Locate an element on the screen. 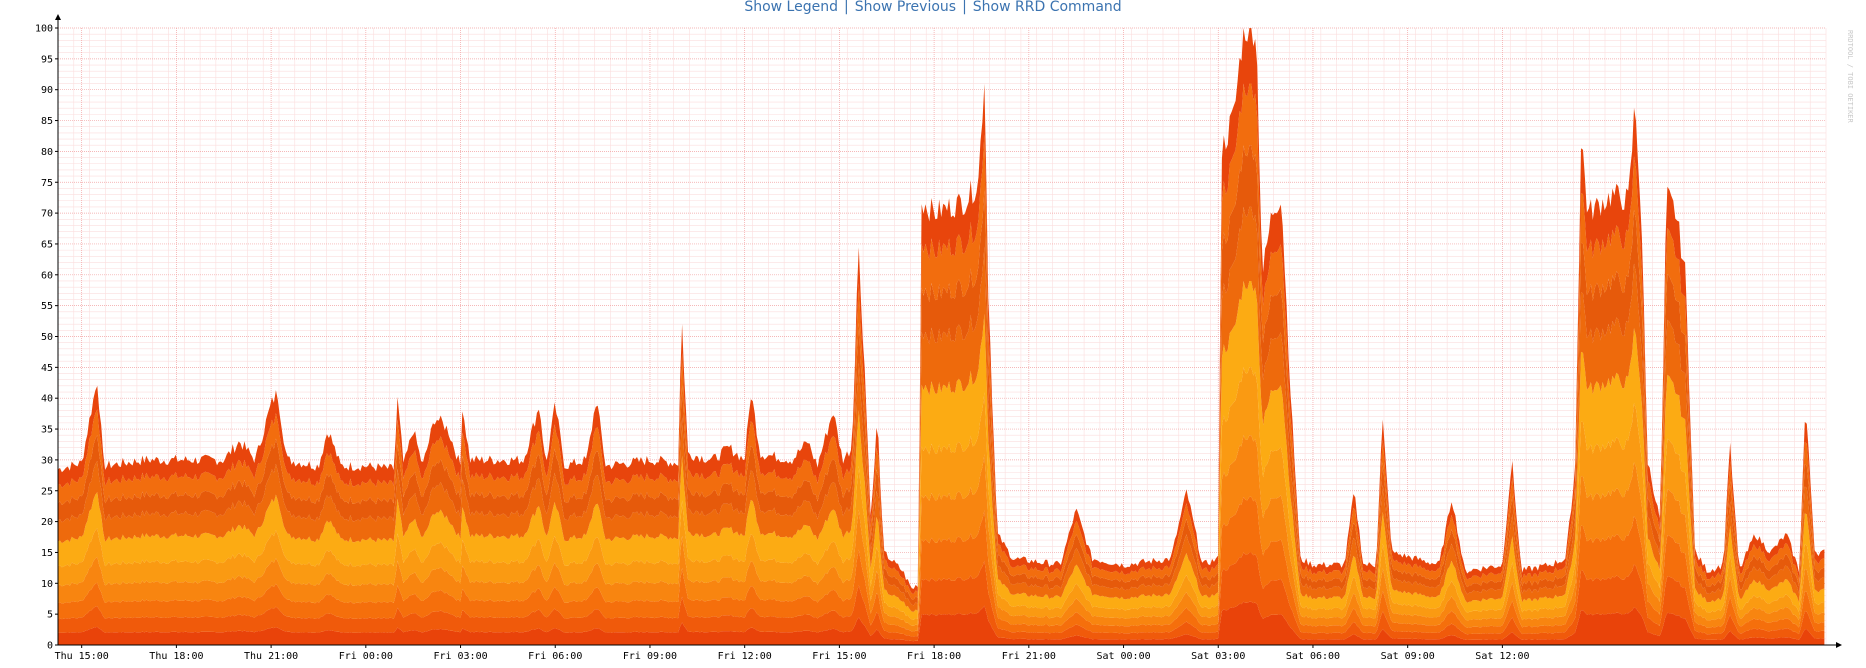  y-tick-label: 65 is located at coordinates (47, 244).